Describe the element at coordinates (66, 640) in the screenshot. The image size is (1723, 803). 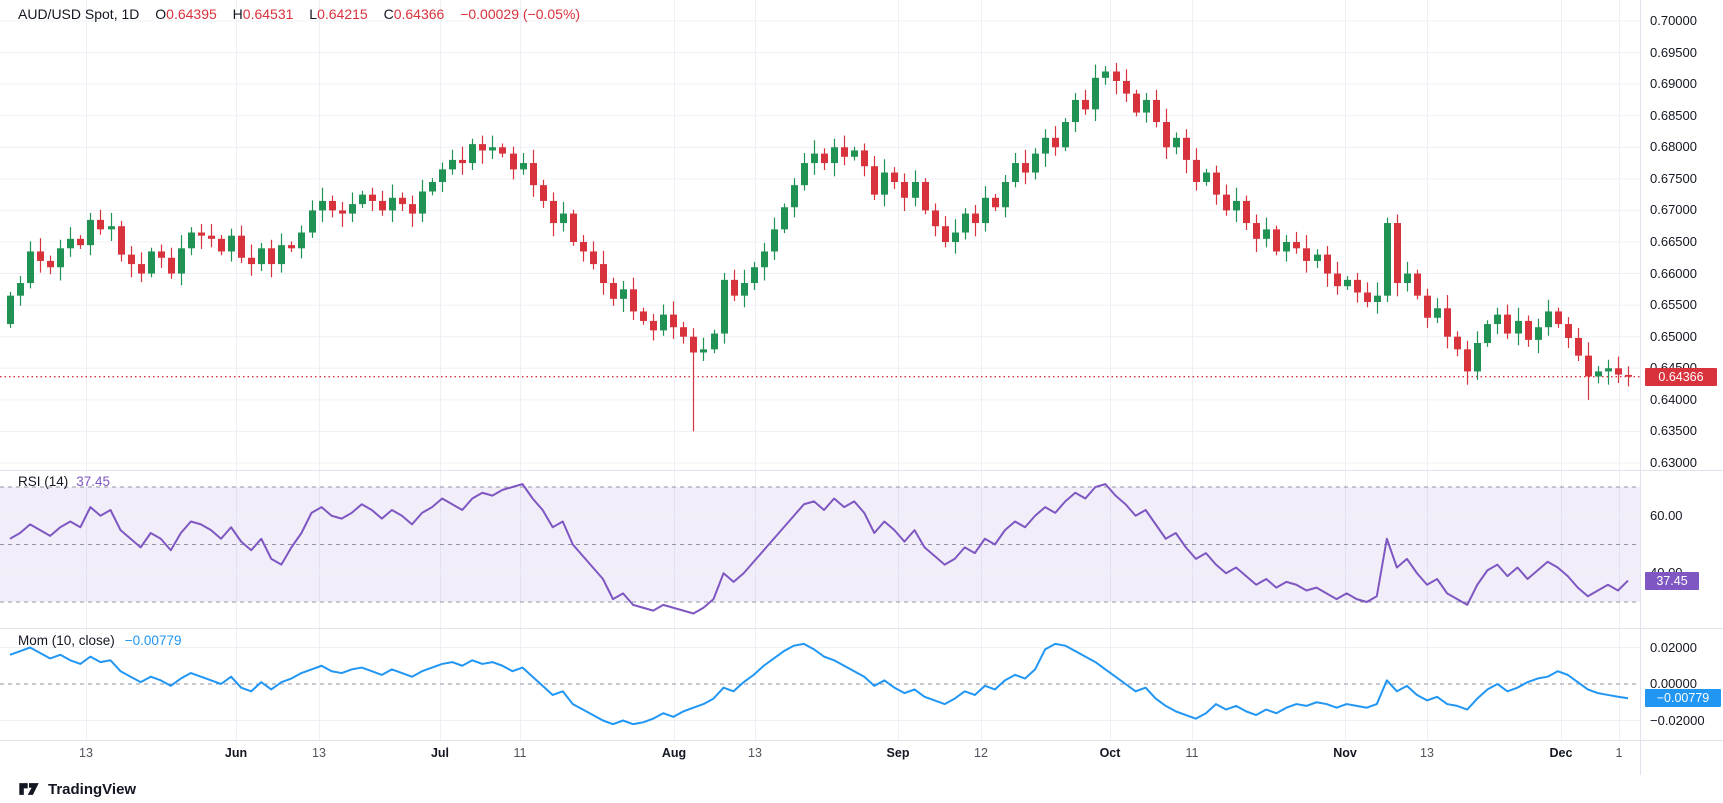
I see `mom-label: Mom (10, close)` at that location.